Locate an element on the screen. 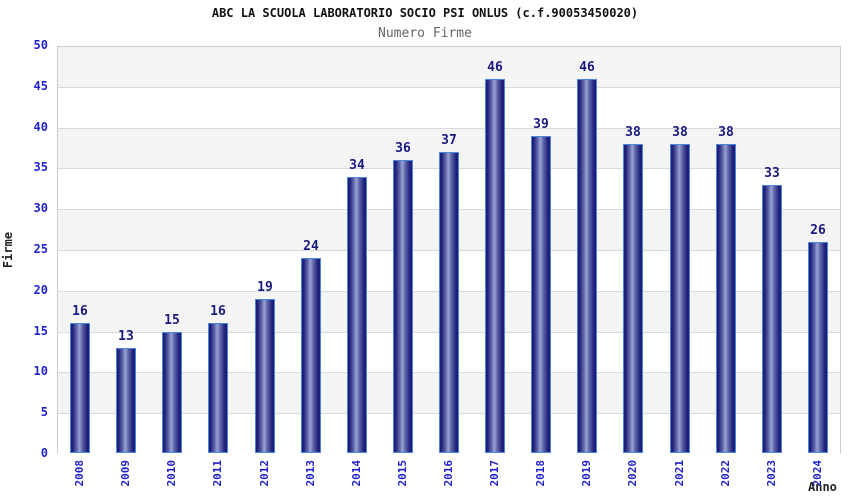  y-tick-label: 45 is located at coordinates (40, 86).